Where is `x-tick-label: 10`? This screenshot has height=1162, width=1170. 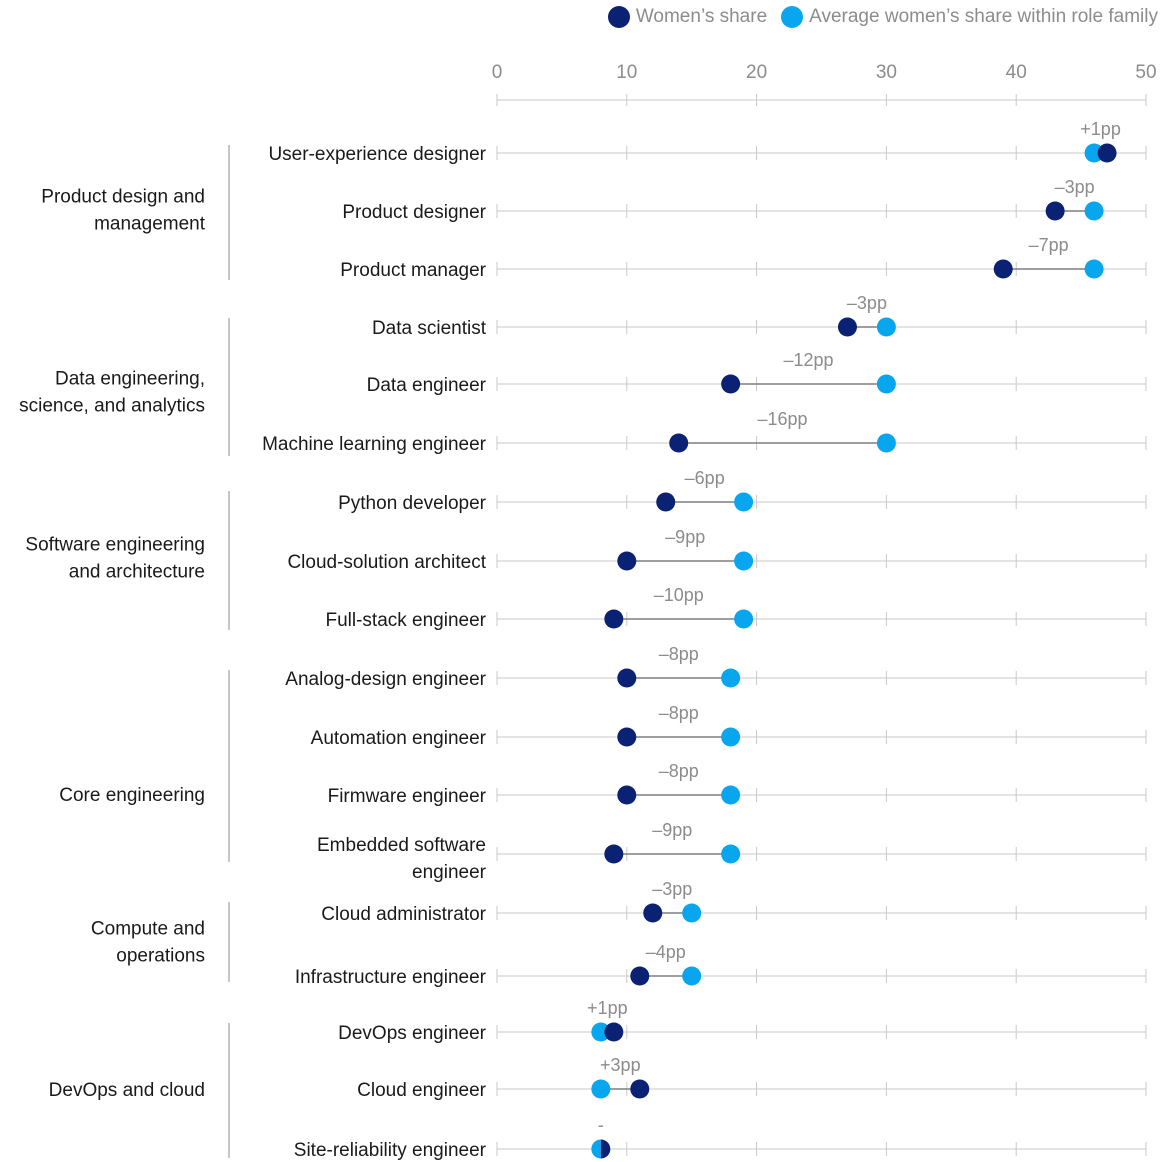 x-tick-label: 10 is located at coordinates (626, 72).